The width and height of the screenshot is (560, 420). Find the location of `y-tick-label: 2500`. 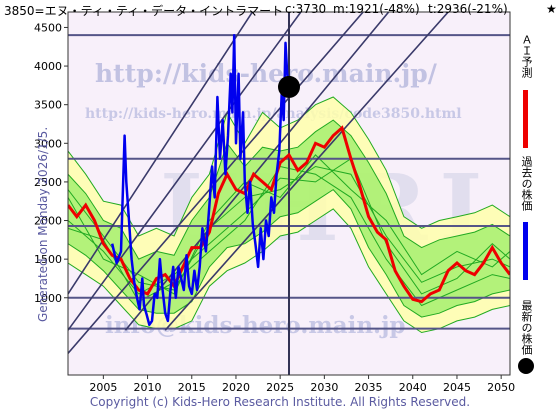

y-tick-label: 2500 is located at coordinates (48, 182).